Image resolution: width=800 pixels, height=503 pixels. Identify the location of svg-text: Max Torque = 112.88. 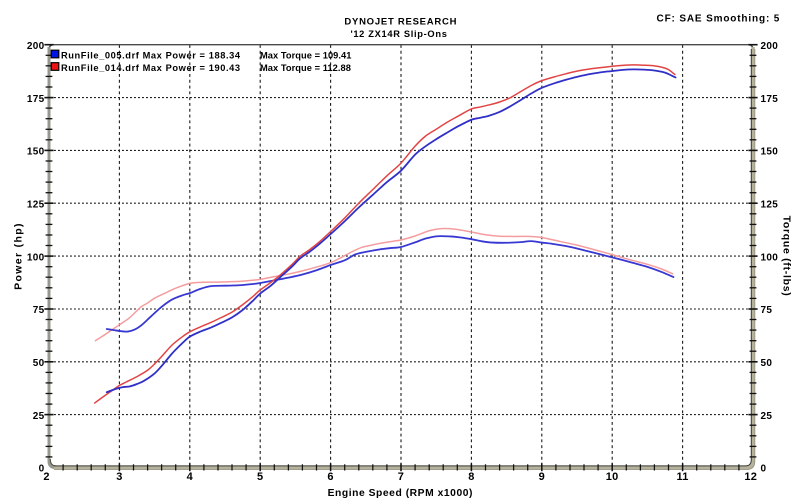
(305, 68).